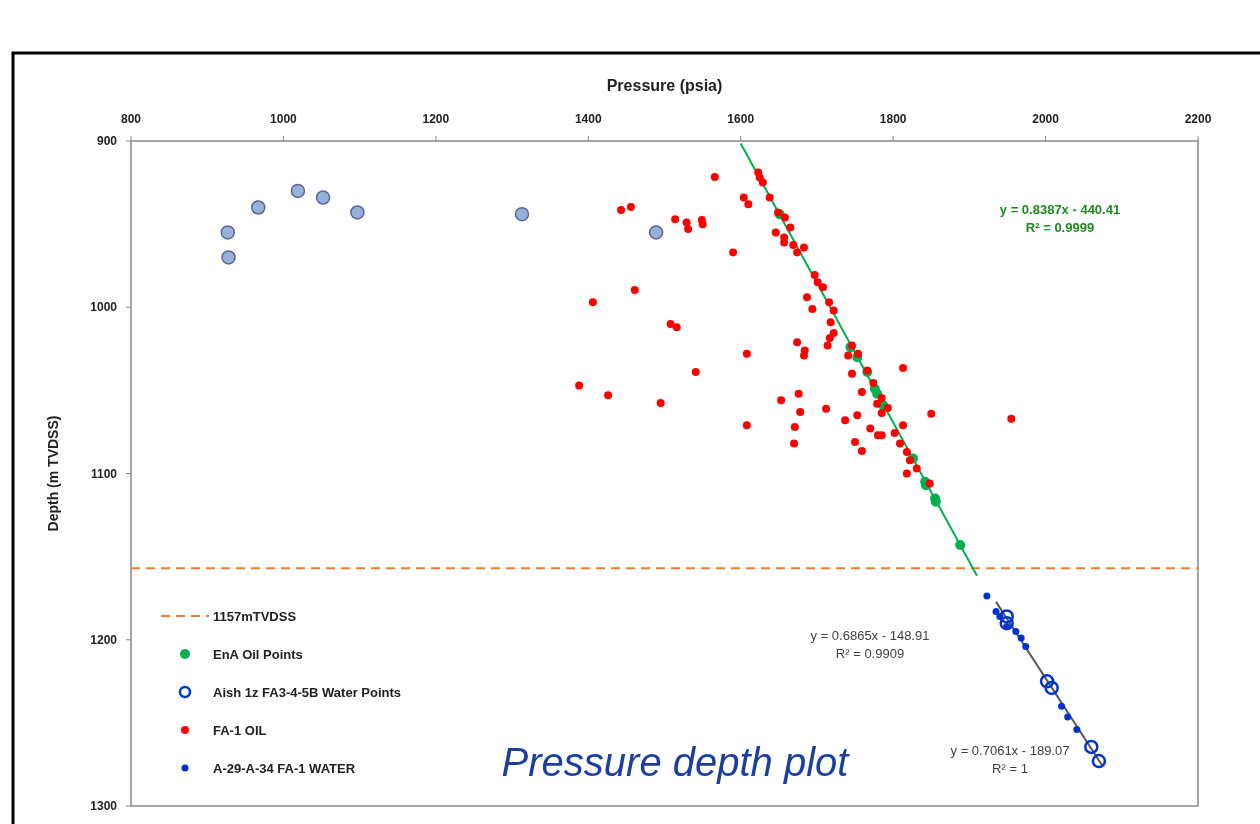 Image resolution: width=1260 pixels, height=824 pixels. I want to click on annotation: y = 0.6865x - 148.91 R² = 0.9909, so click(870, 644).